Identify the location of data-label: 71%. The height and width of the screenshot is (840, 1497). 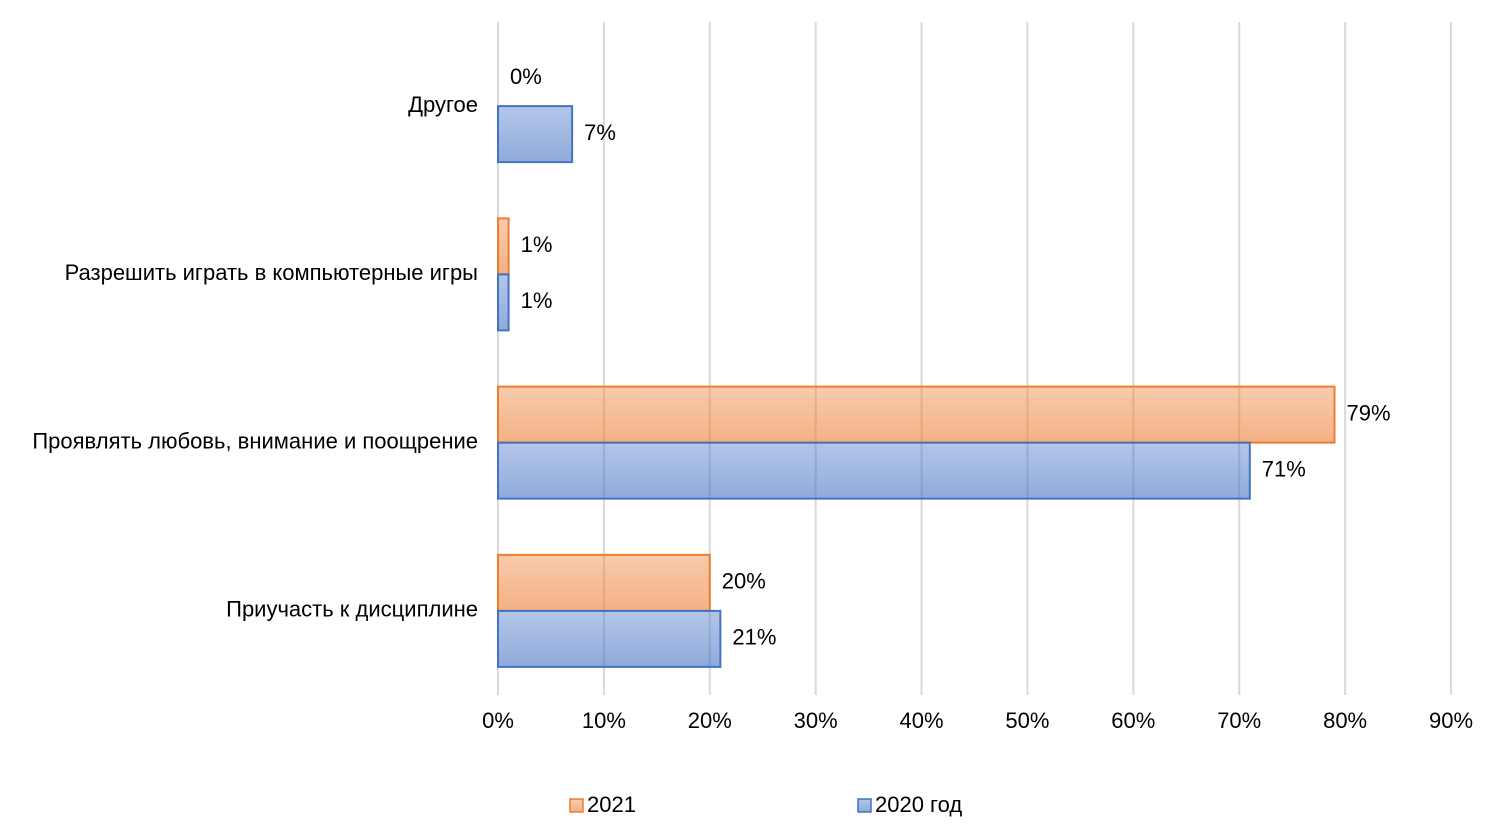
(1284, 468).